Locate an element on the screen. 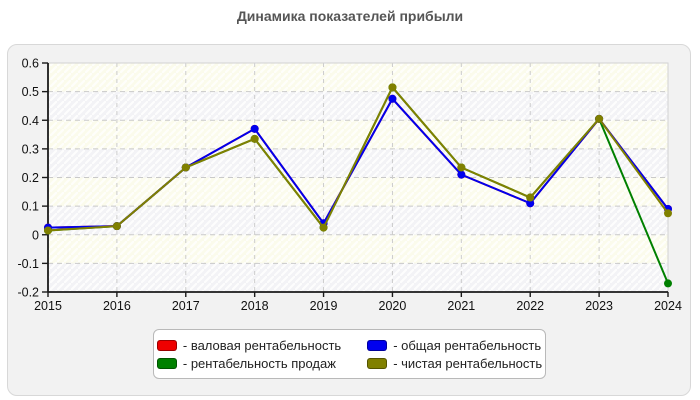  y-tick-label: 0.1 is located at coordinates (30, 207).